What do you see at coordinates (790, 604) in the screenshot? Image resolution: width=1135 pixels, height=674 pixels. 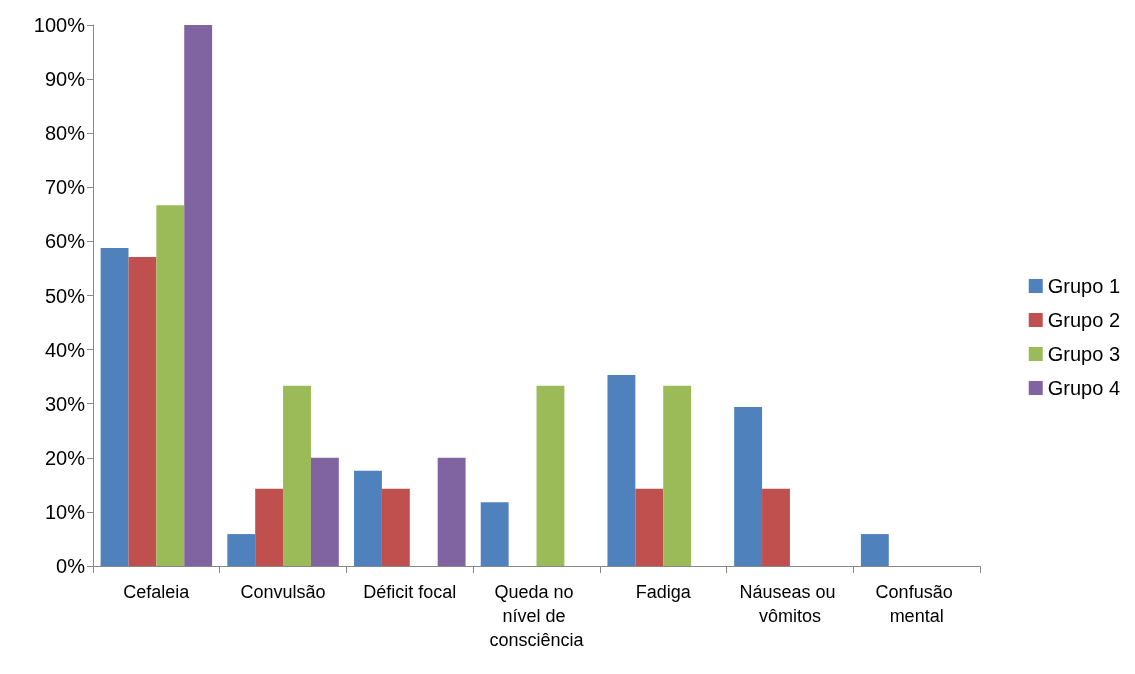 I see `x-tick-label: Náuseas ou vômitos` at bounding box center [790, 604].